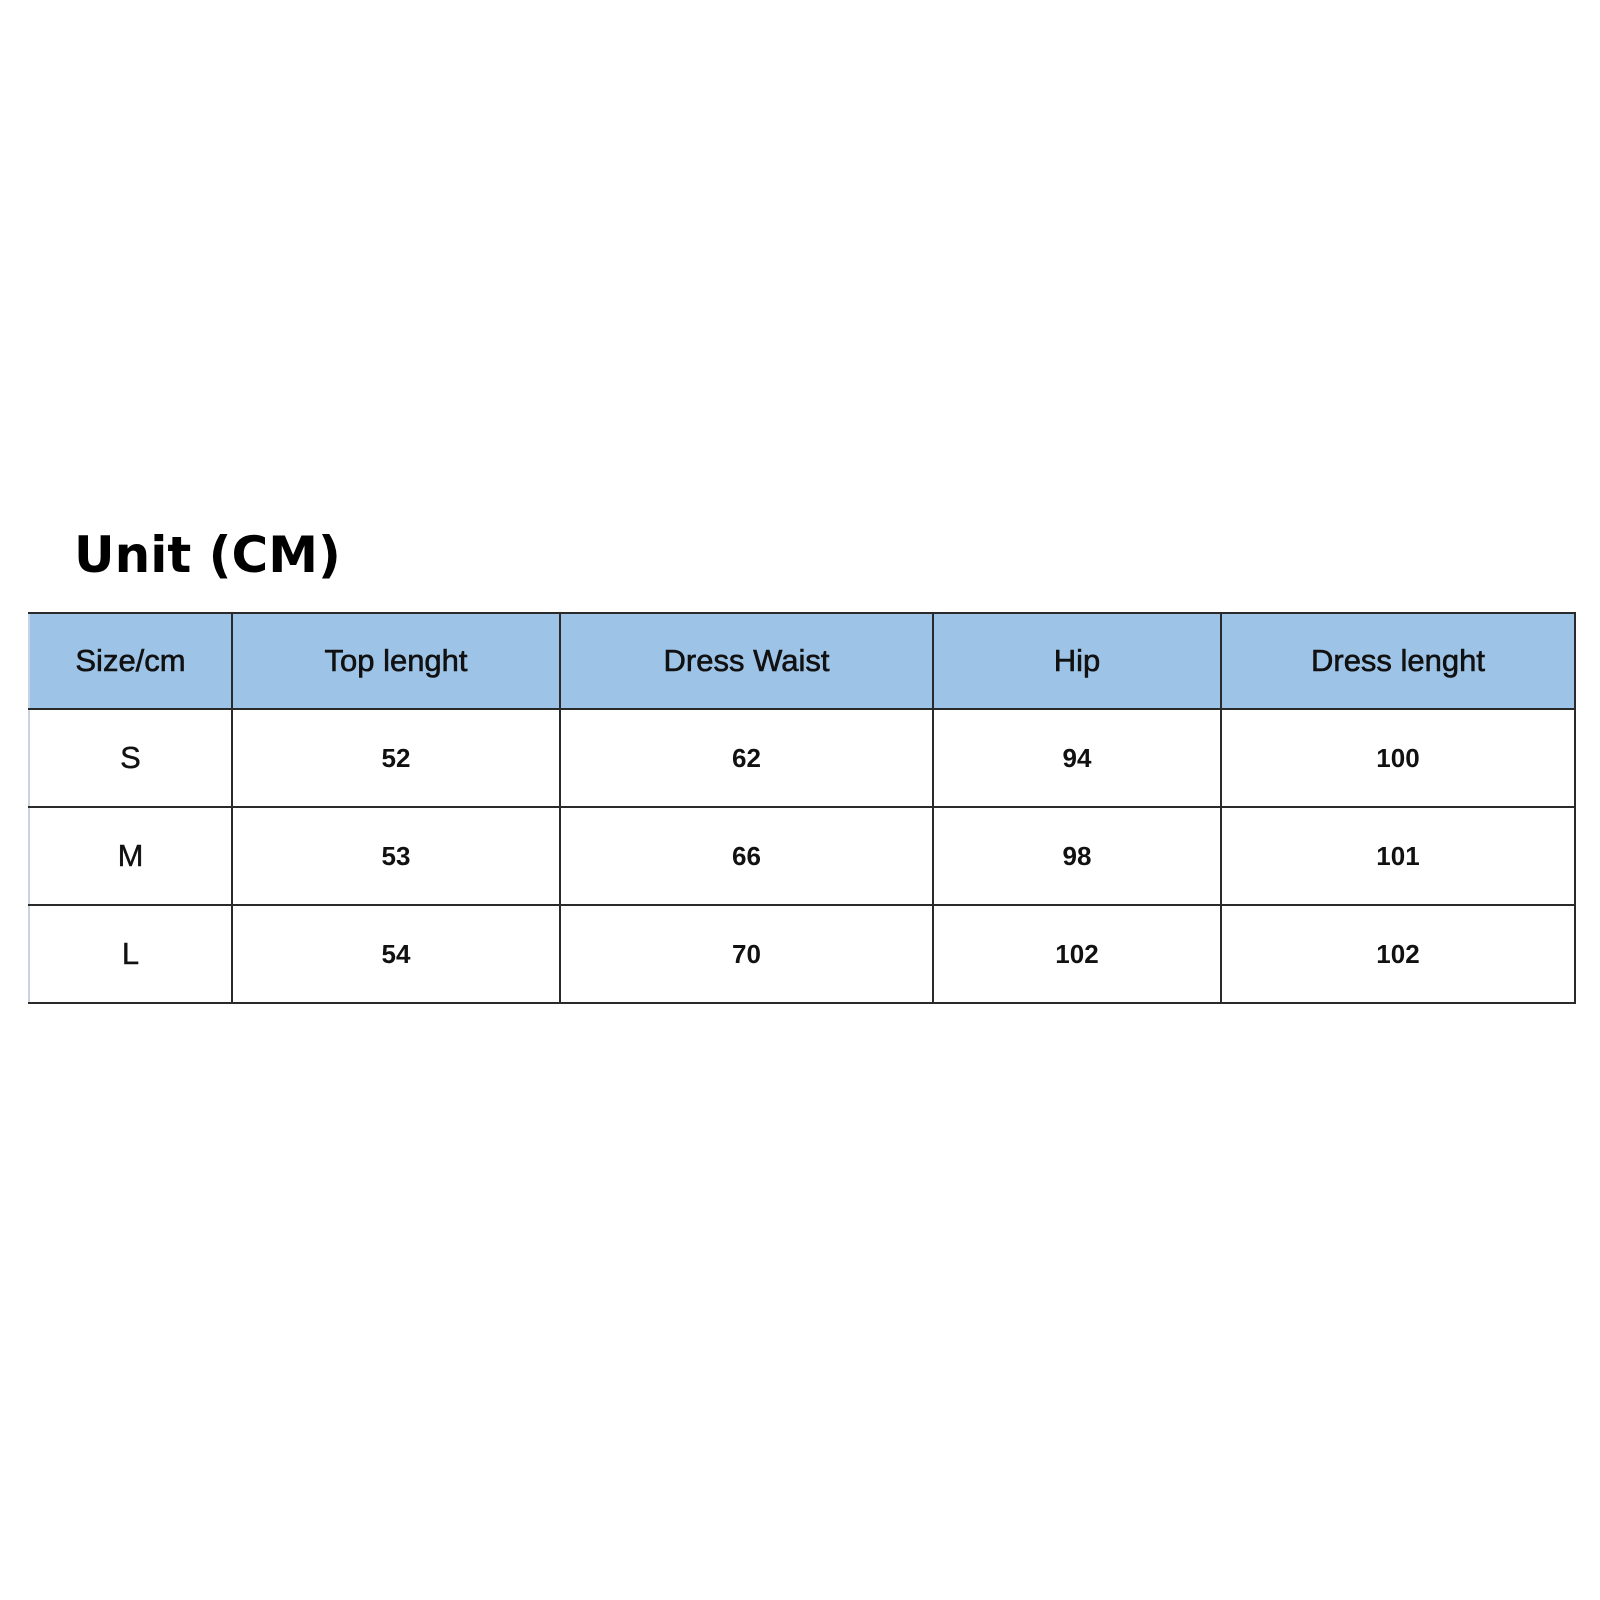  Describe the element at coordinates (396, 856) in the screenshot. I see `table-cell: 53` at that location.